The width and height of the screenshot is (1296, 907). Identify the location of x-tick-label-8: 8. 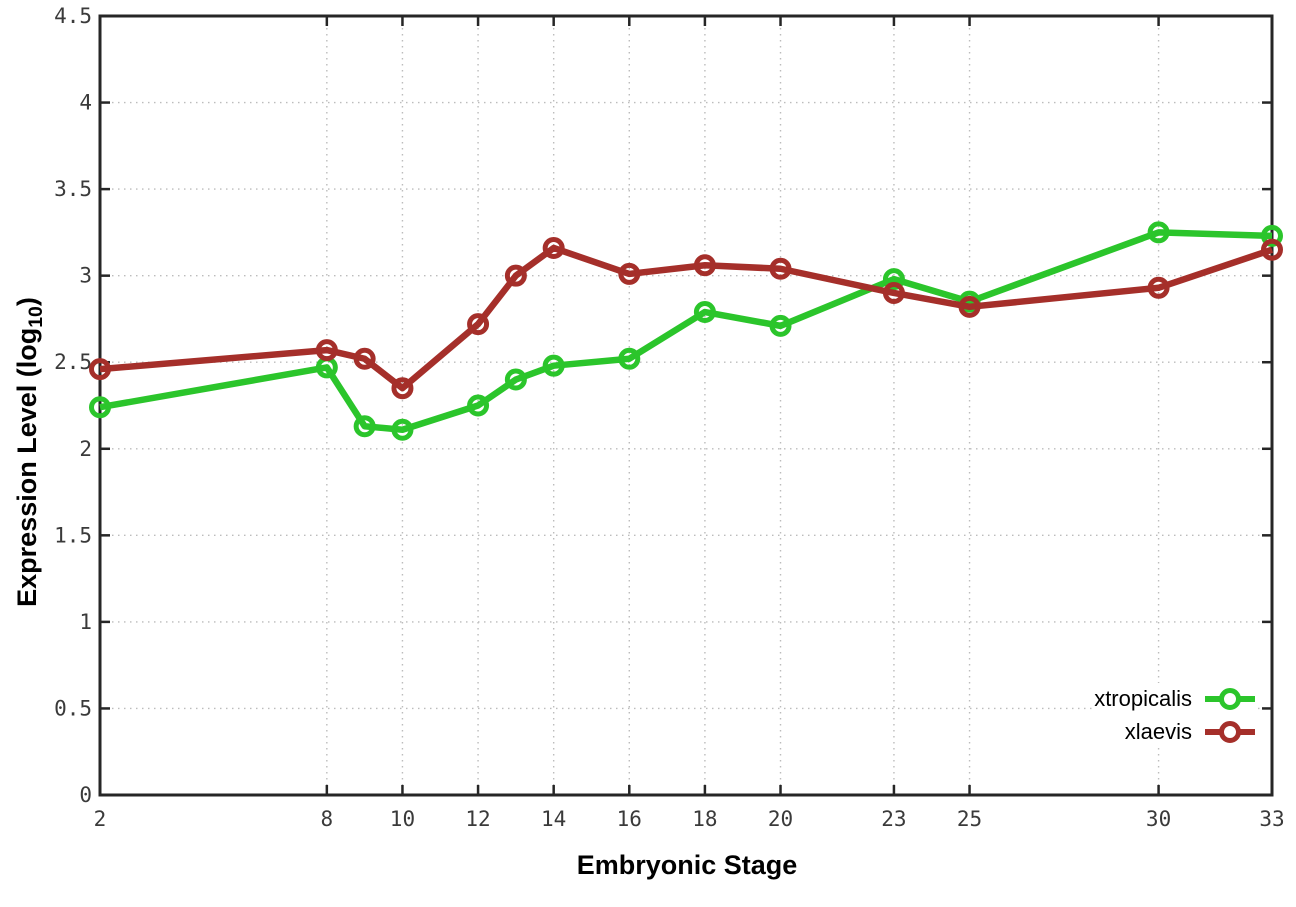
(327, 819).